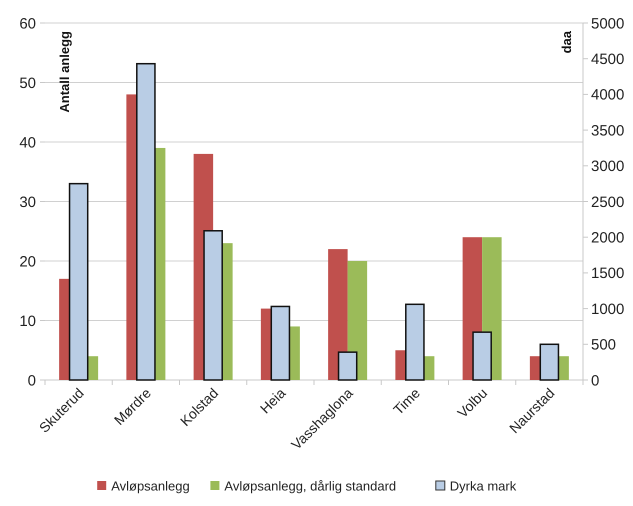 This screenshot has width=633, height=506. I want to click on legend-label: Avløpsanlegg, so click(150, 486).